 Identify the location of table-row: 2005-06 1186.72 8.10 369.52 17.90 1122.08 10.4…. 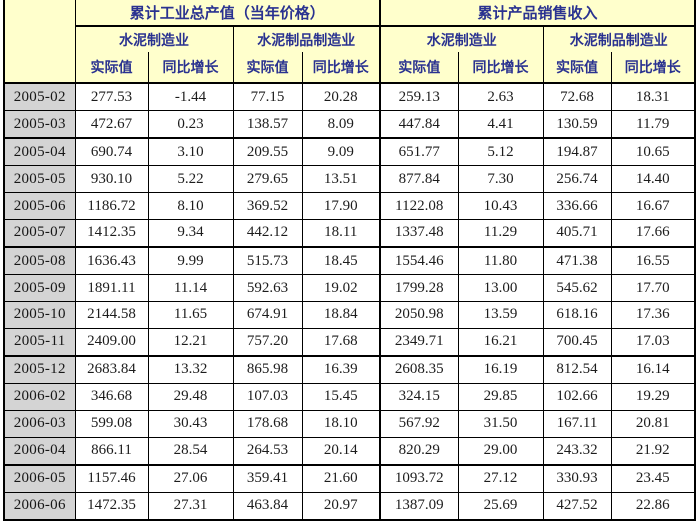
(349, 206).